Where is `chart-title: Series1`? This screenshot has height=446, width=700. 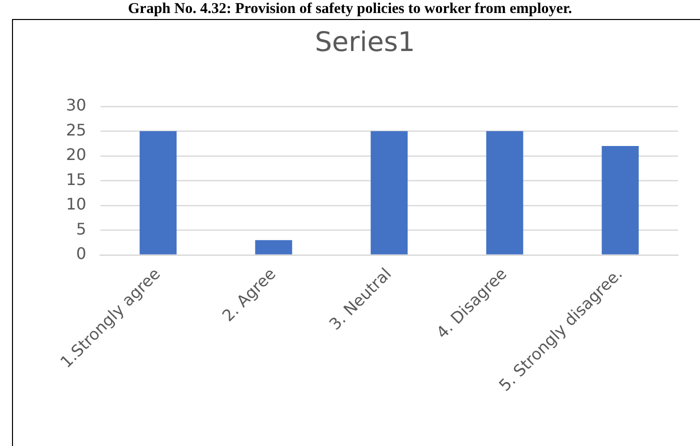 chart-title: Series1 is located at coordinates (365, 42).